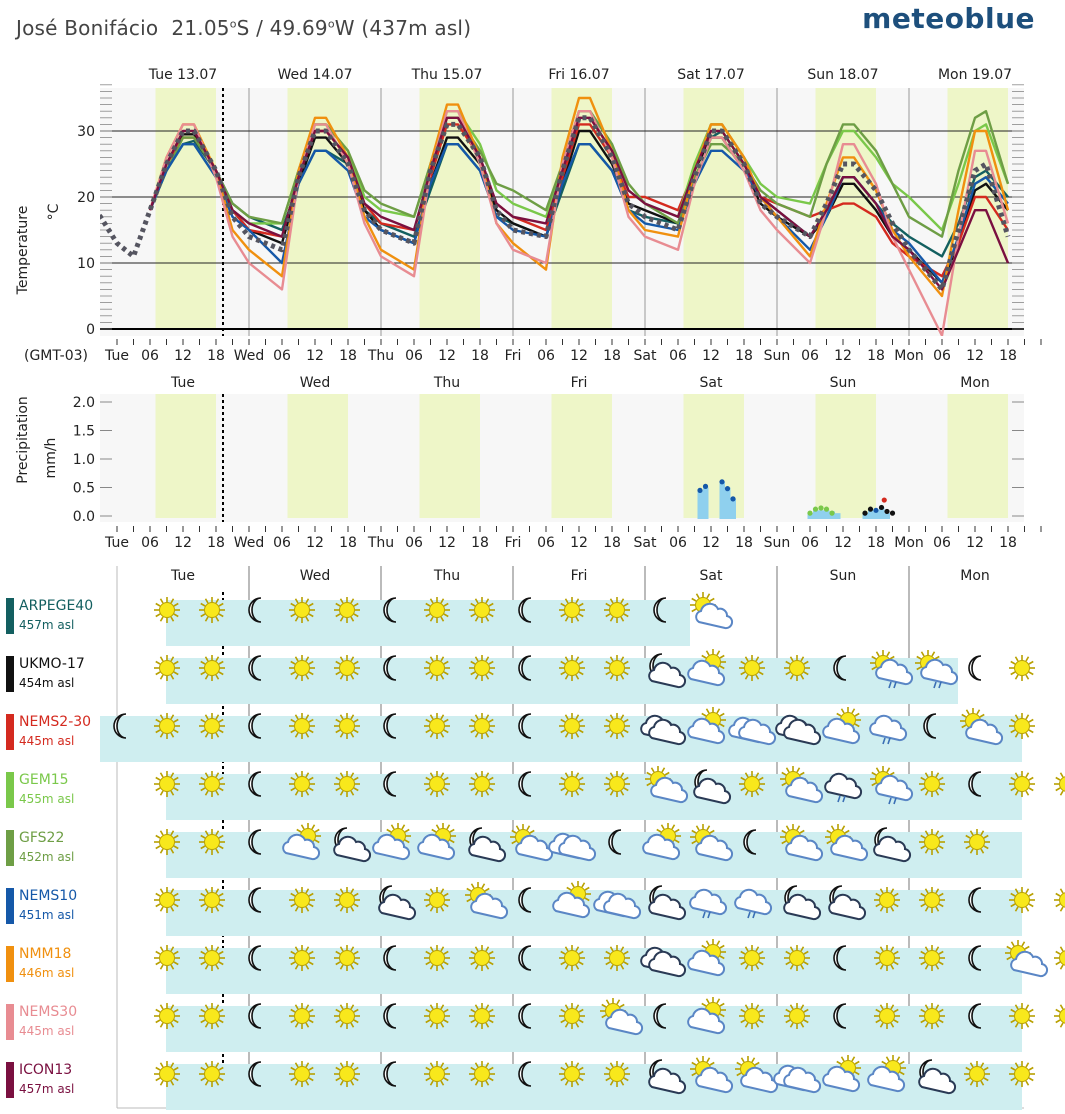  Describe the element at coordinates (948, 18) in the screenshot. I see `meteoblue-logo: meteoblue` at that location.